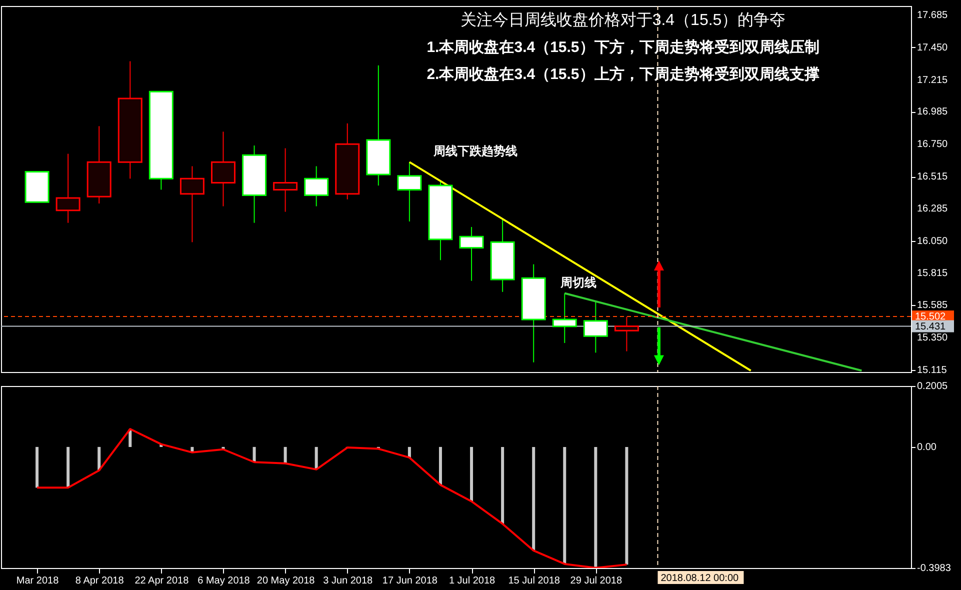  What do you see at coordinates (162, 581) in the screenshot?
I see `x-tick-label: 22 Apr 2018` at bounding box center [162, 581].